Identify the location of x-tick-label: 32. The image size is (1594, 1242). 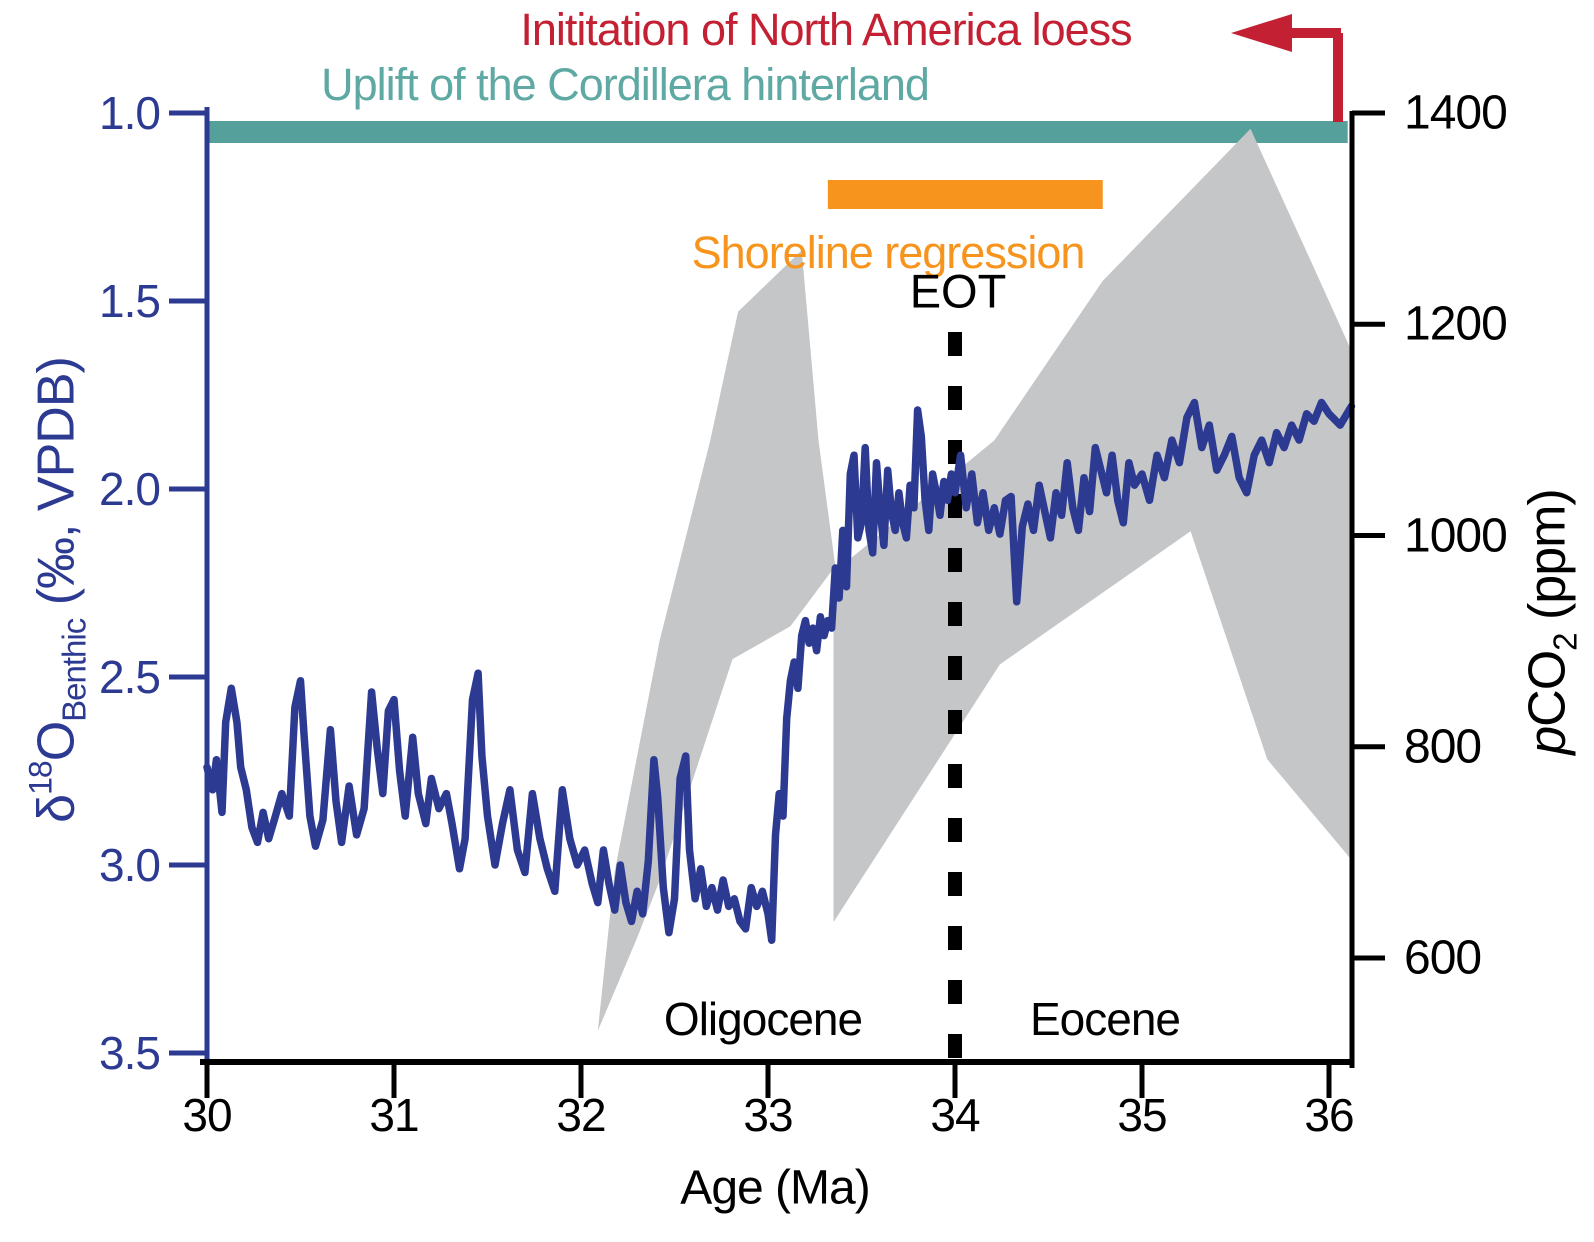
(581, 1115).